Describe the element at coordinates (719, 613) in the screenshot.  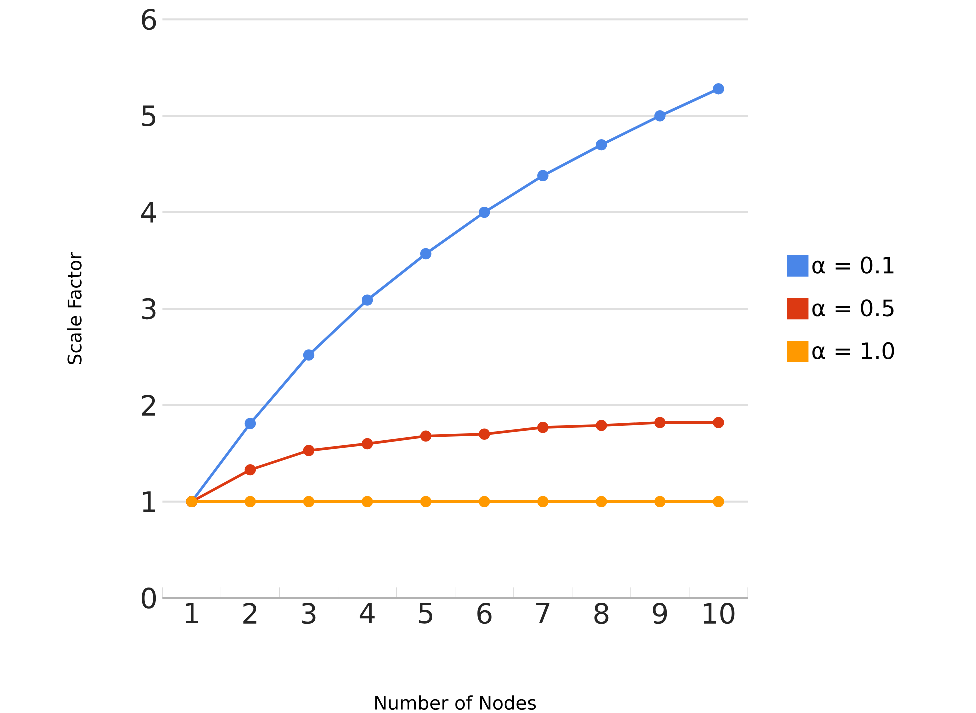
I see `x-tick-label: 10` at that location.